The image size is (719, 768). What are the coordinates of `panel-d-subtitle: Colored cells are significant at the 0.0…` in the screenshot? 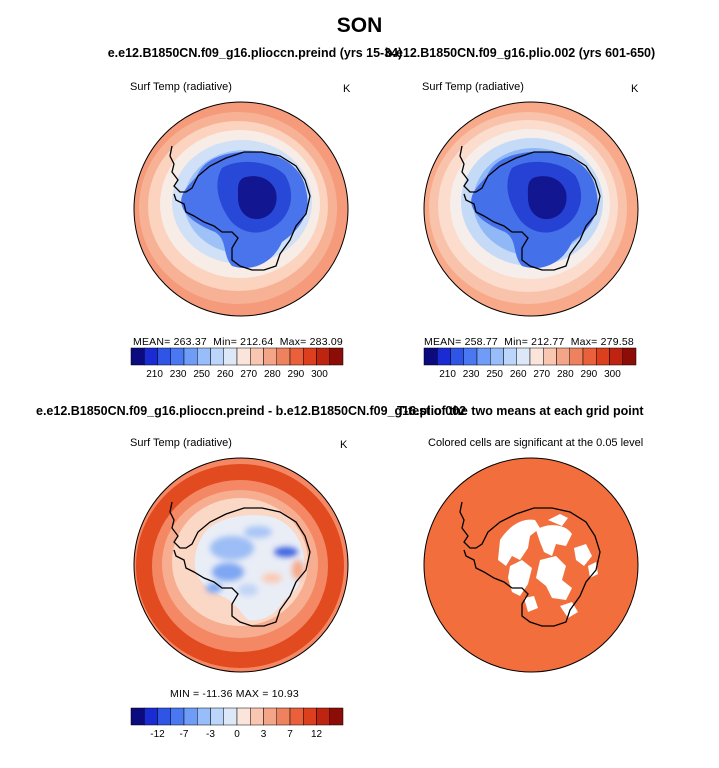 It's located at (536, 443).